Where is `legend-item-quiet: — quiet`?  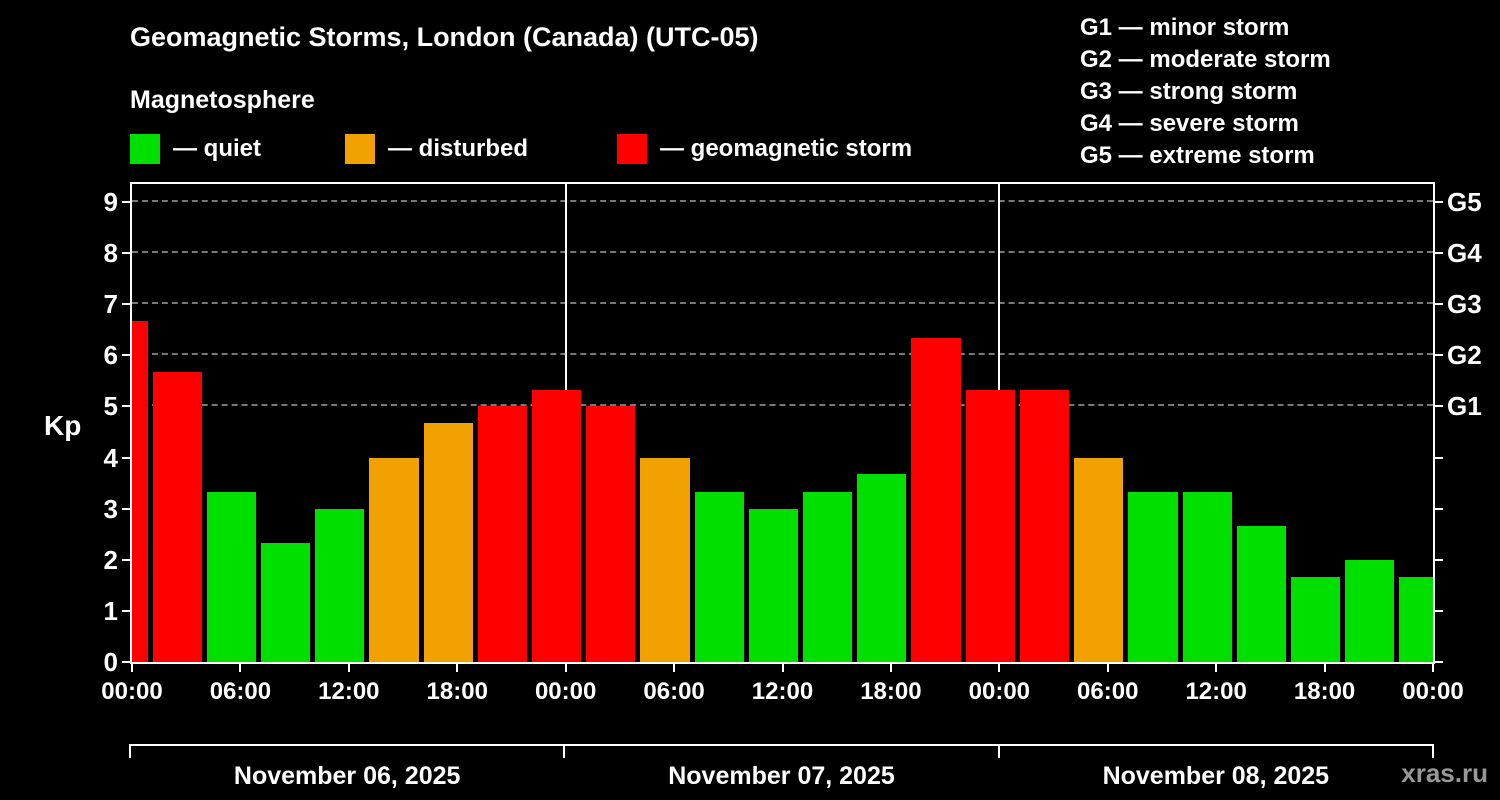
legend-item-quiet: — quiet is located at coordinates (195, 149).